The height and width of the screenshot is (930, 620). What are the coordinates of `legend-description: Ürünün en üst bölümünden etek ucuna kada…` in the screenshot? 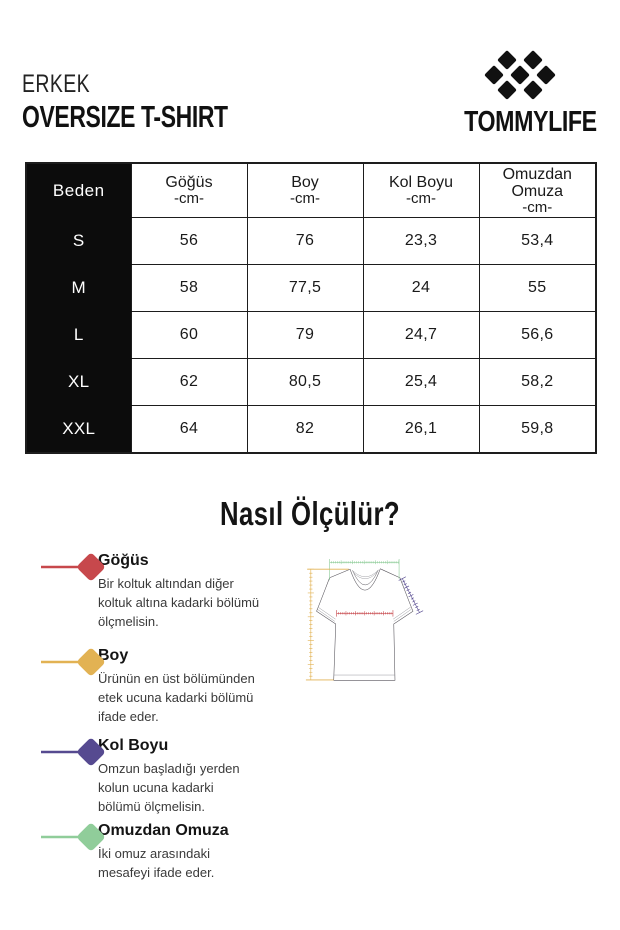 It's located at (176, 697).